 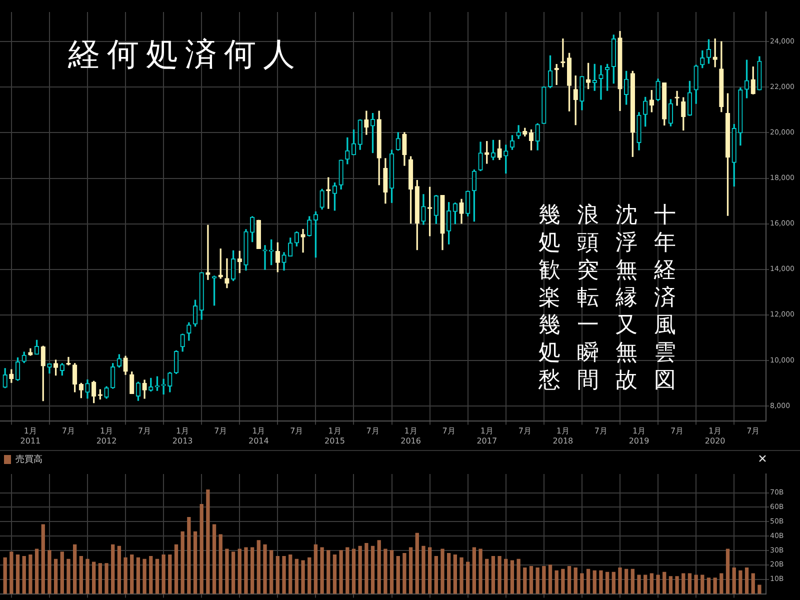 I want to click on x-tick-label: 1月 2012, so click(x=106, y=436).